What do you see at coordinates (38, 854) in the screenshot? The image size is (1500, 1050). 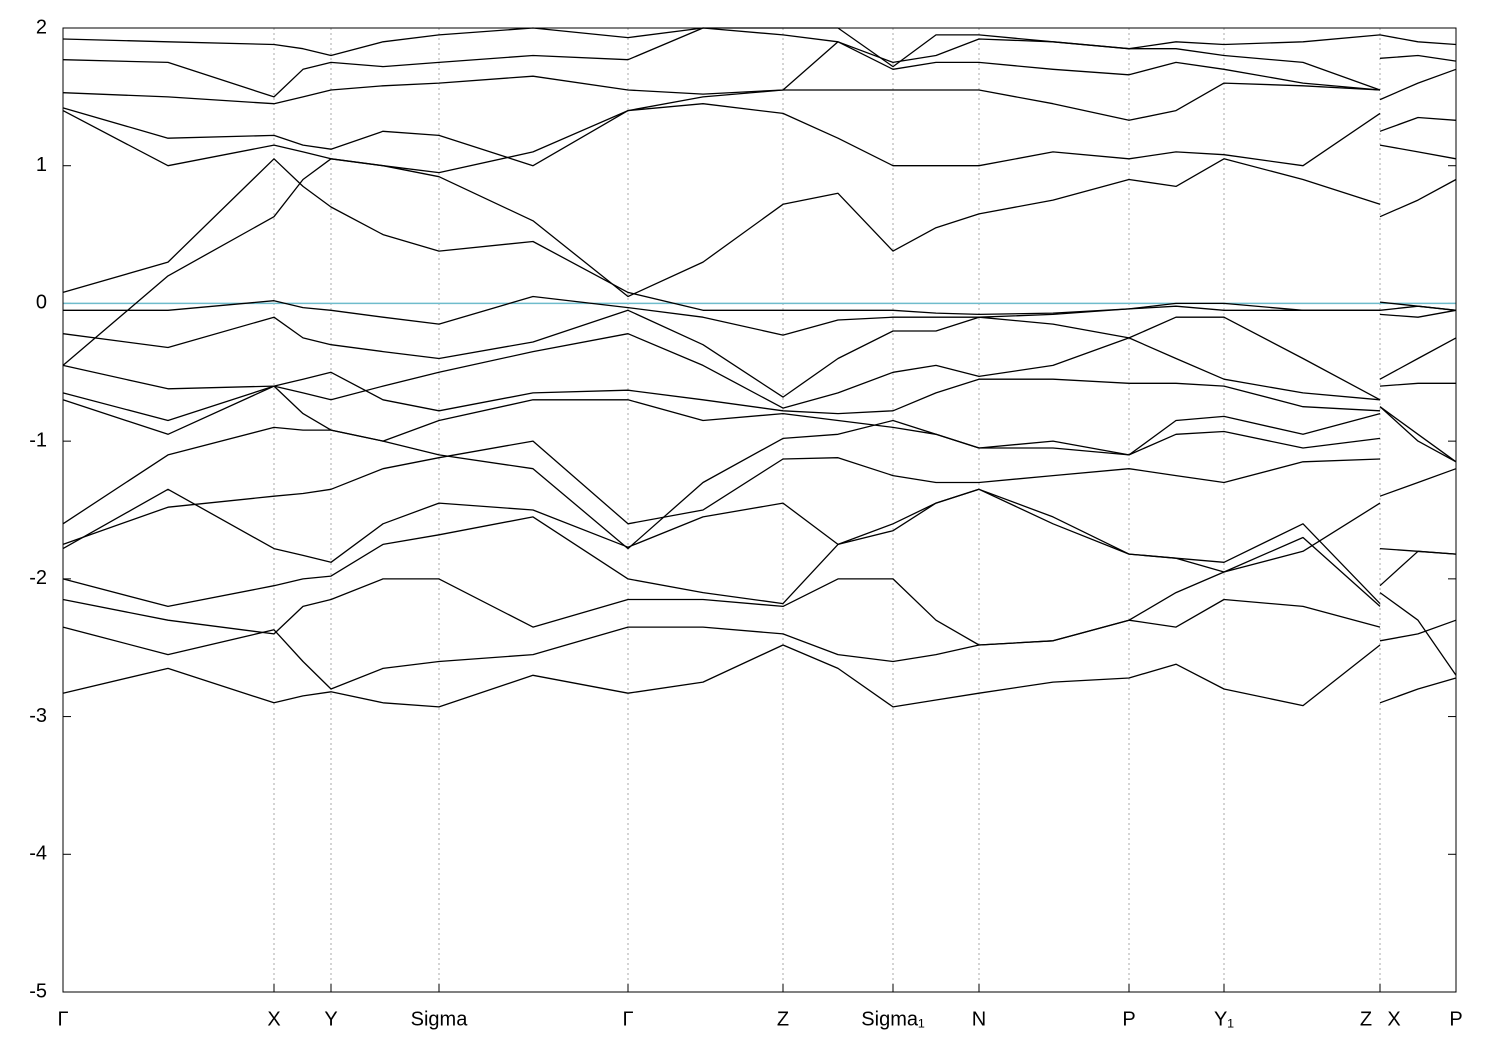 I see `y-tick-label: -4` at bounding box center [38, 854].